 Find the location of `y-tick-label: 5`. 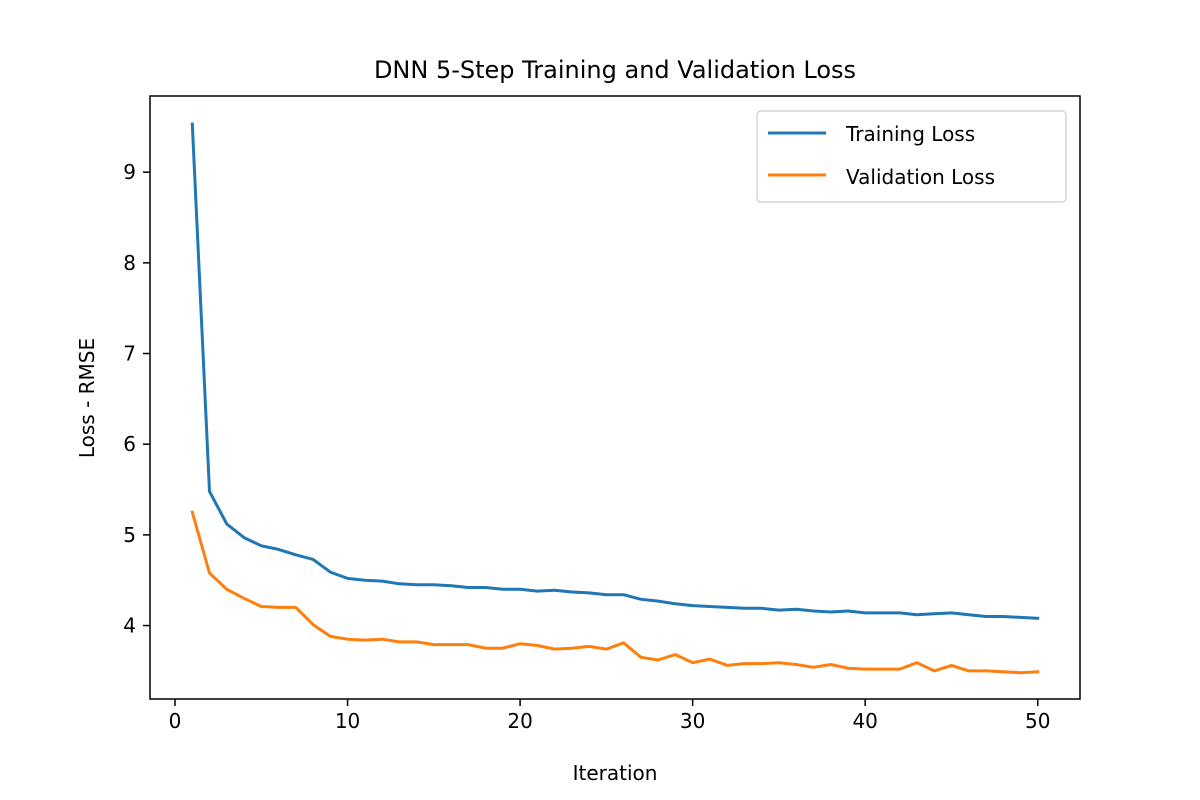

y-tick-label: 5 is located at coordinates (129, 535).